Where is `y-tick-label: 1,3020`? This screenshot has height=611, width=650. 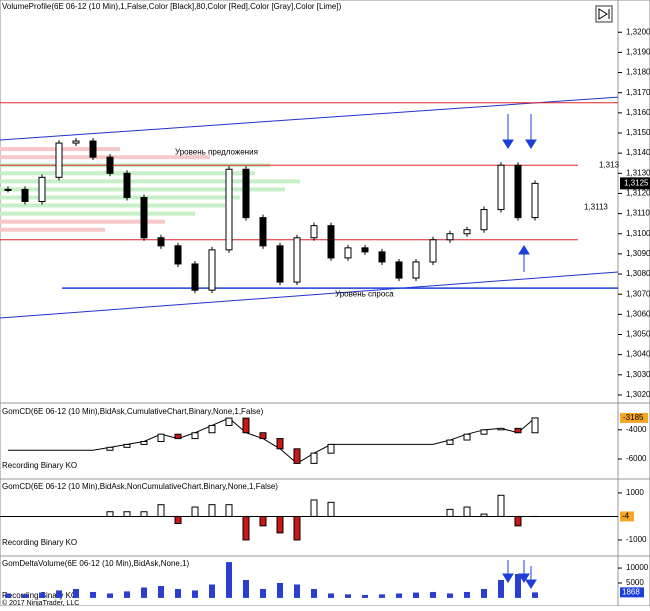 y-tick-label: 1,3020 is located at coordinates (638, 394).